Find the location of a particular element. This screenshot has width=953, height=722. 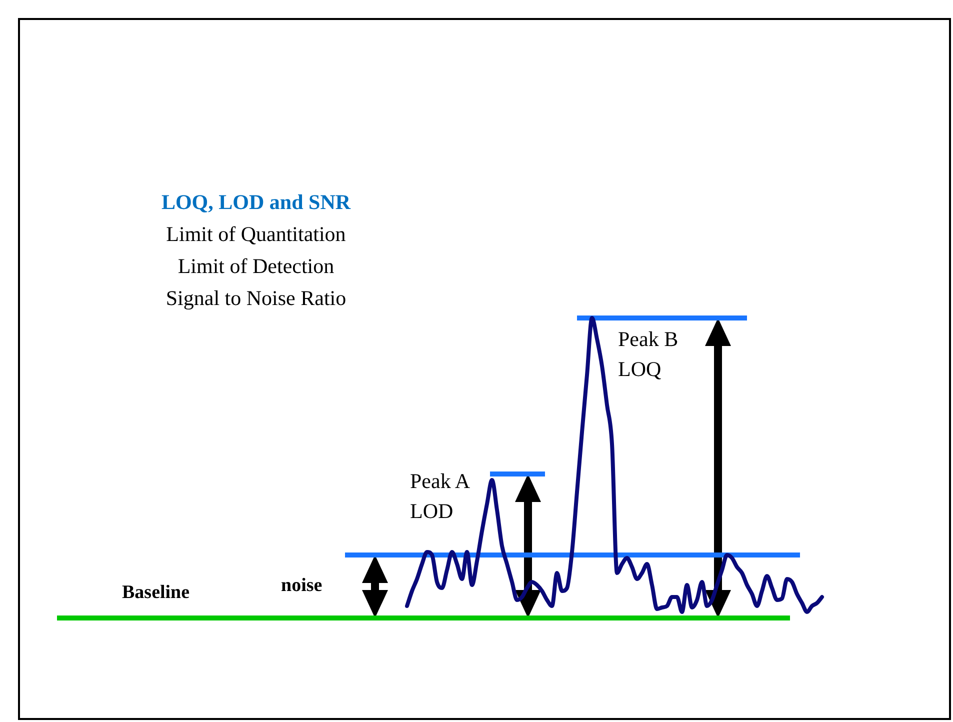

ref-line-label: noise is located at coordinates (301, 586).